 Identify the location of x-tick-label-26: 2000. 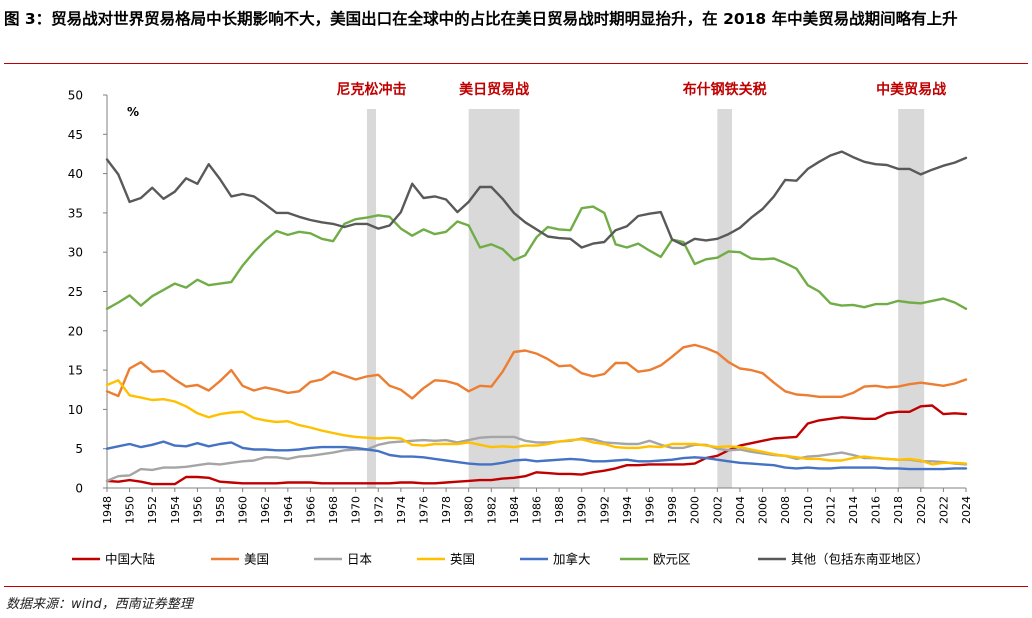
(695, 510).